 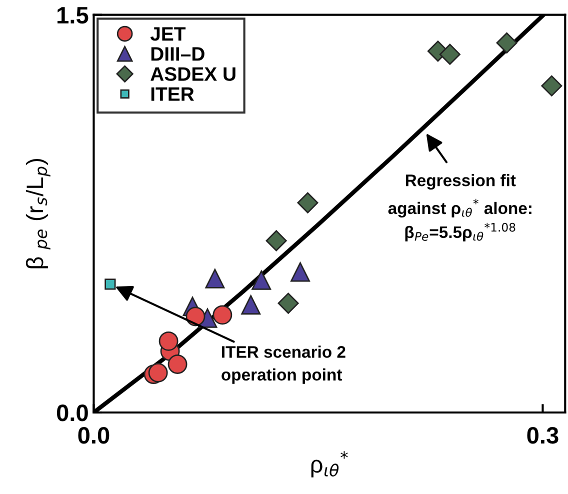 I want to click on annotation: β$_{Pe}$=5.5ρ$_{ιθ}$$^{*1.08}$, so click(x=460, y=232).